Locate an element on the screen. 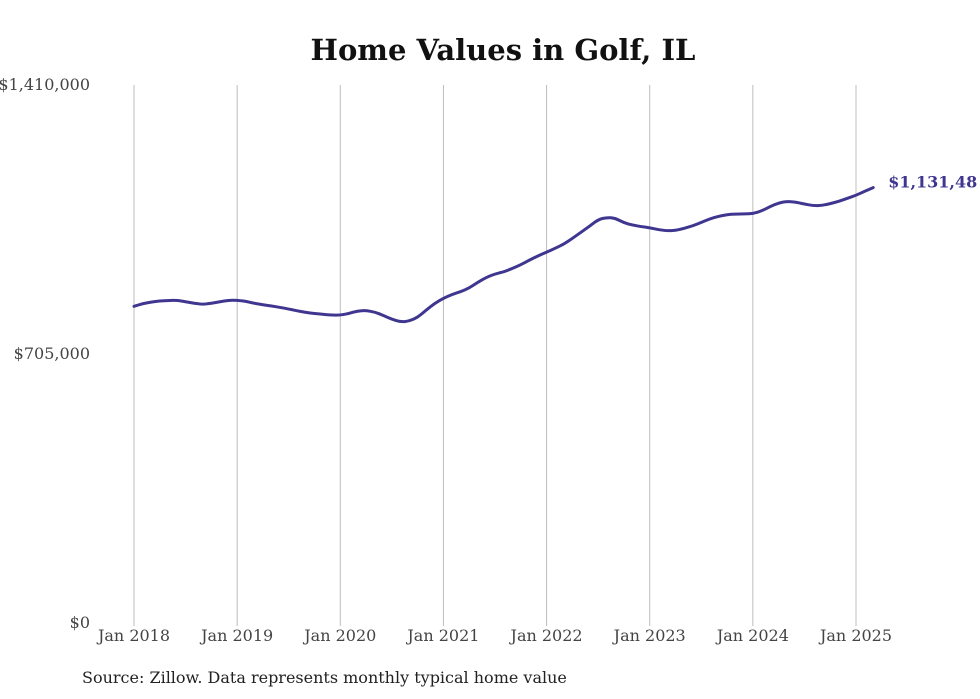 The height and width of the screenshot is (699, 980). x-tick-label: Jan 2019 is located at coordinates (236, 635).